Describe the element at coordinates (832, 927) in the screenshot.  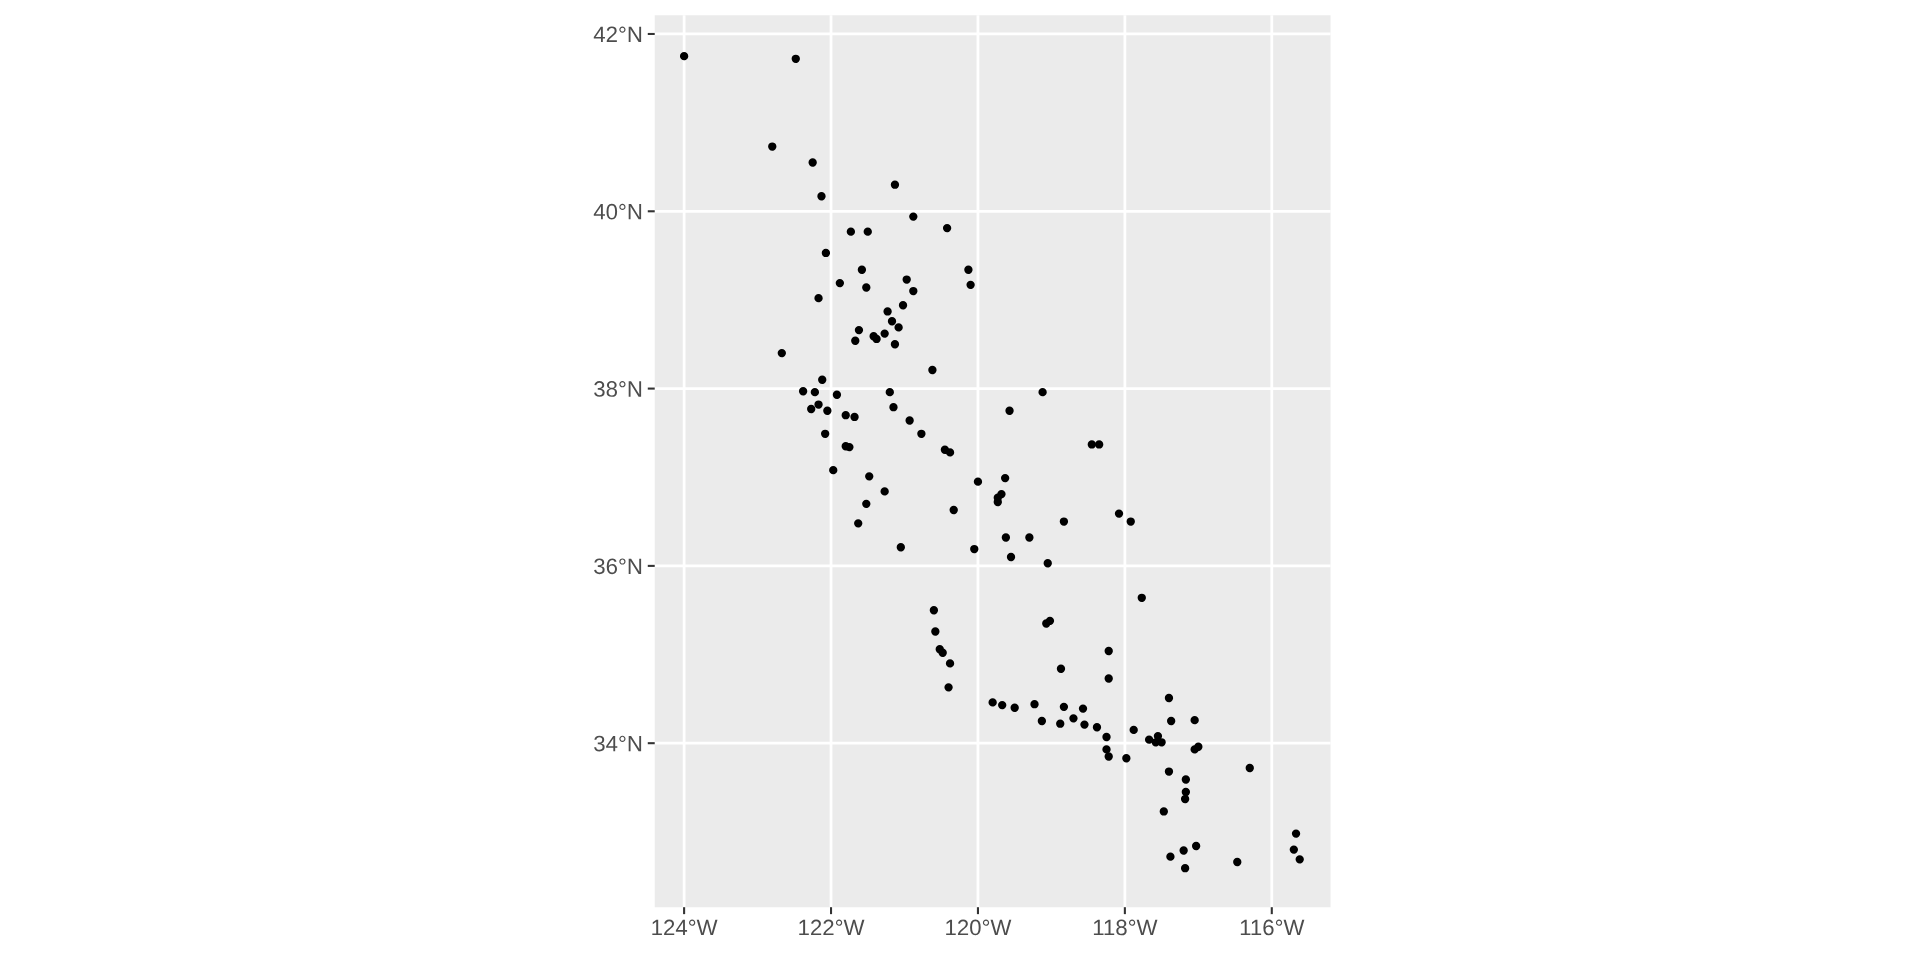
I see `x-tick-label: 122°W` at that location.